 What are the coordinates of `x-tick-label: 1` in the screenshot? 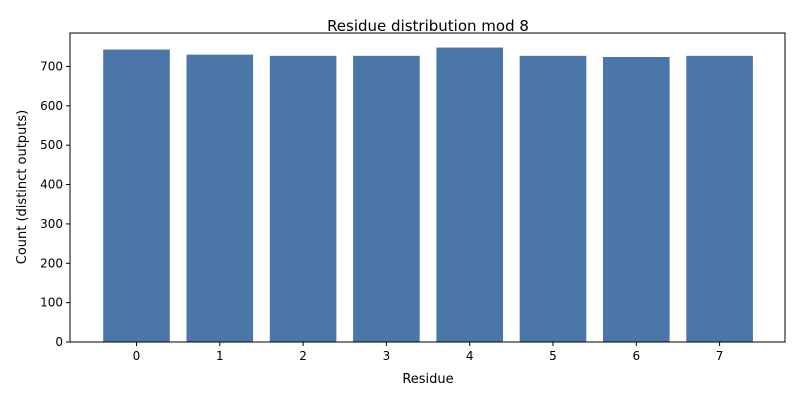 It's located at (220, 356).